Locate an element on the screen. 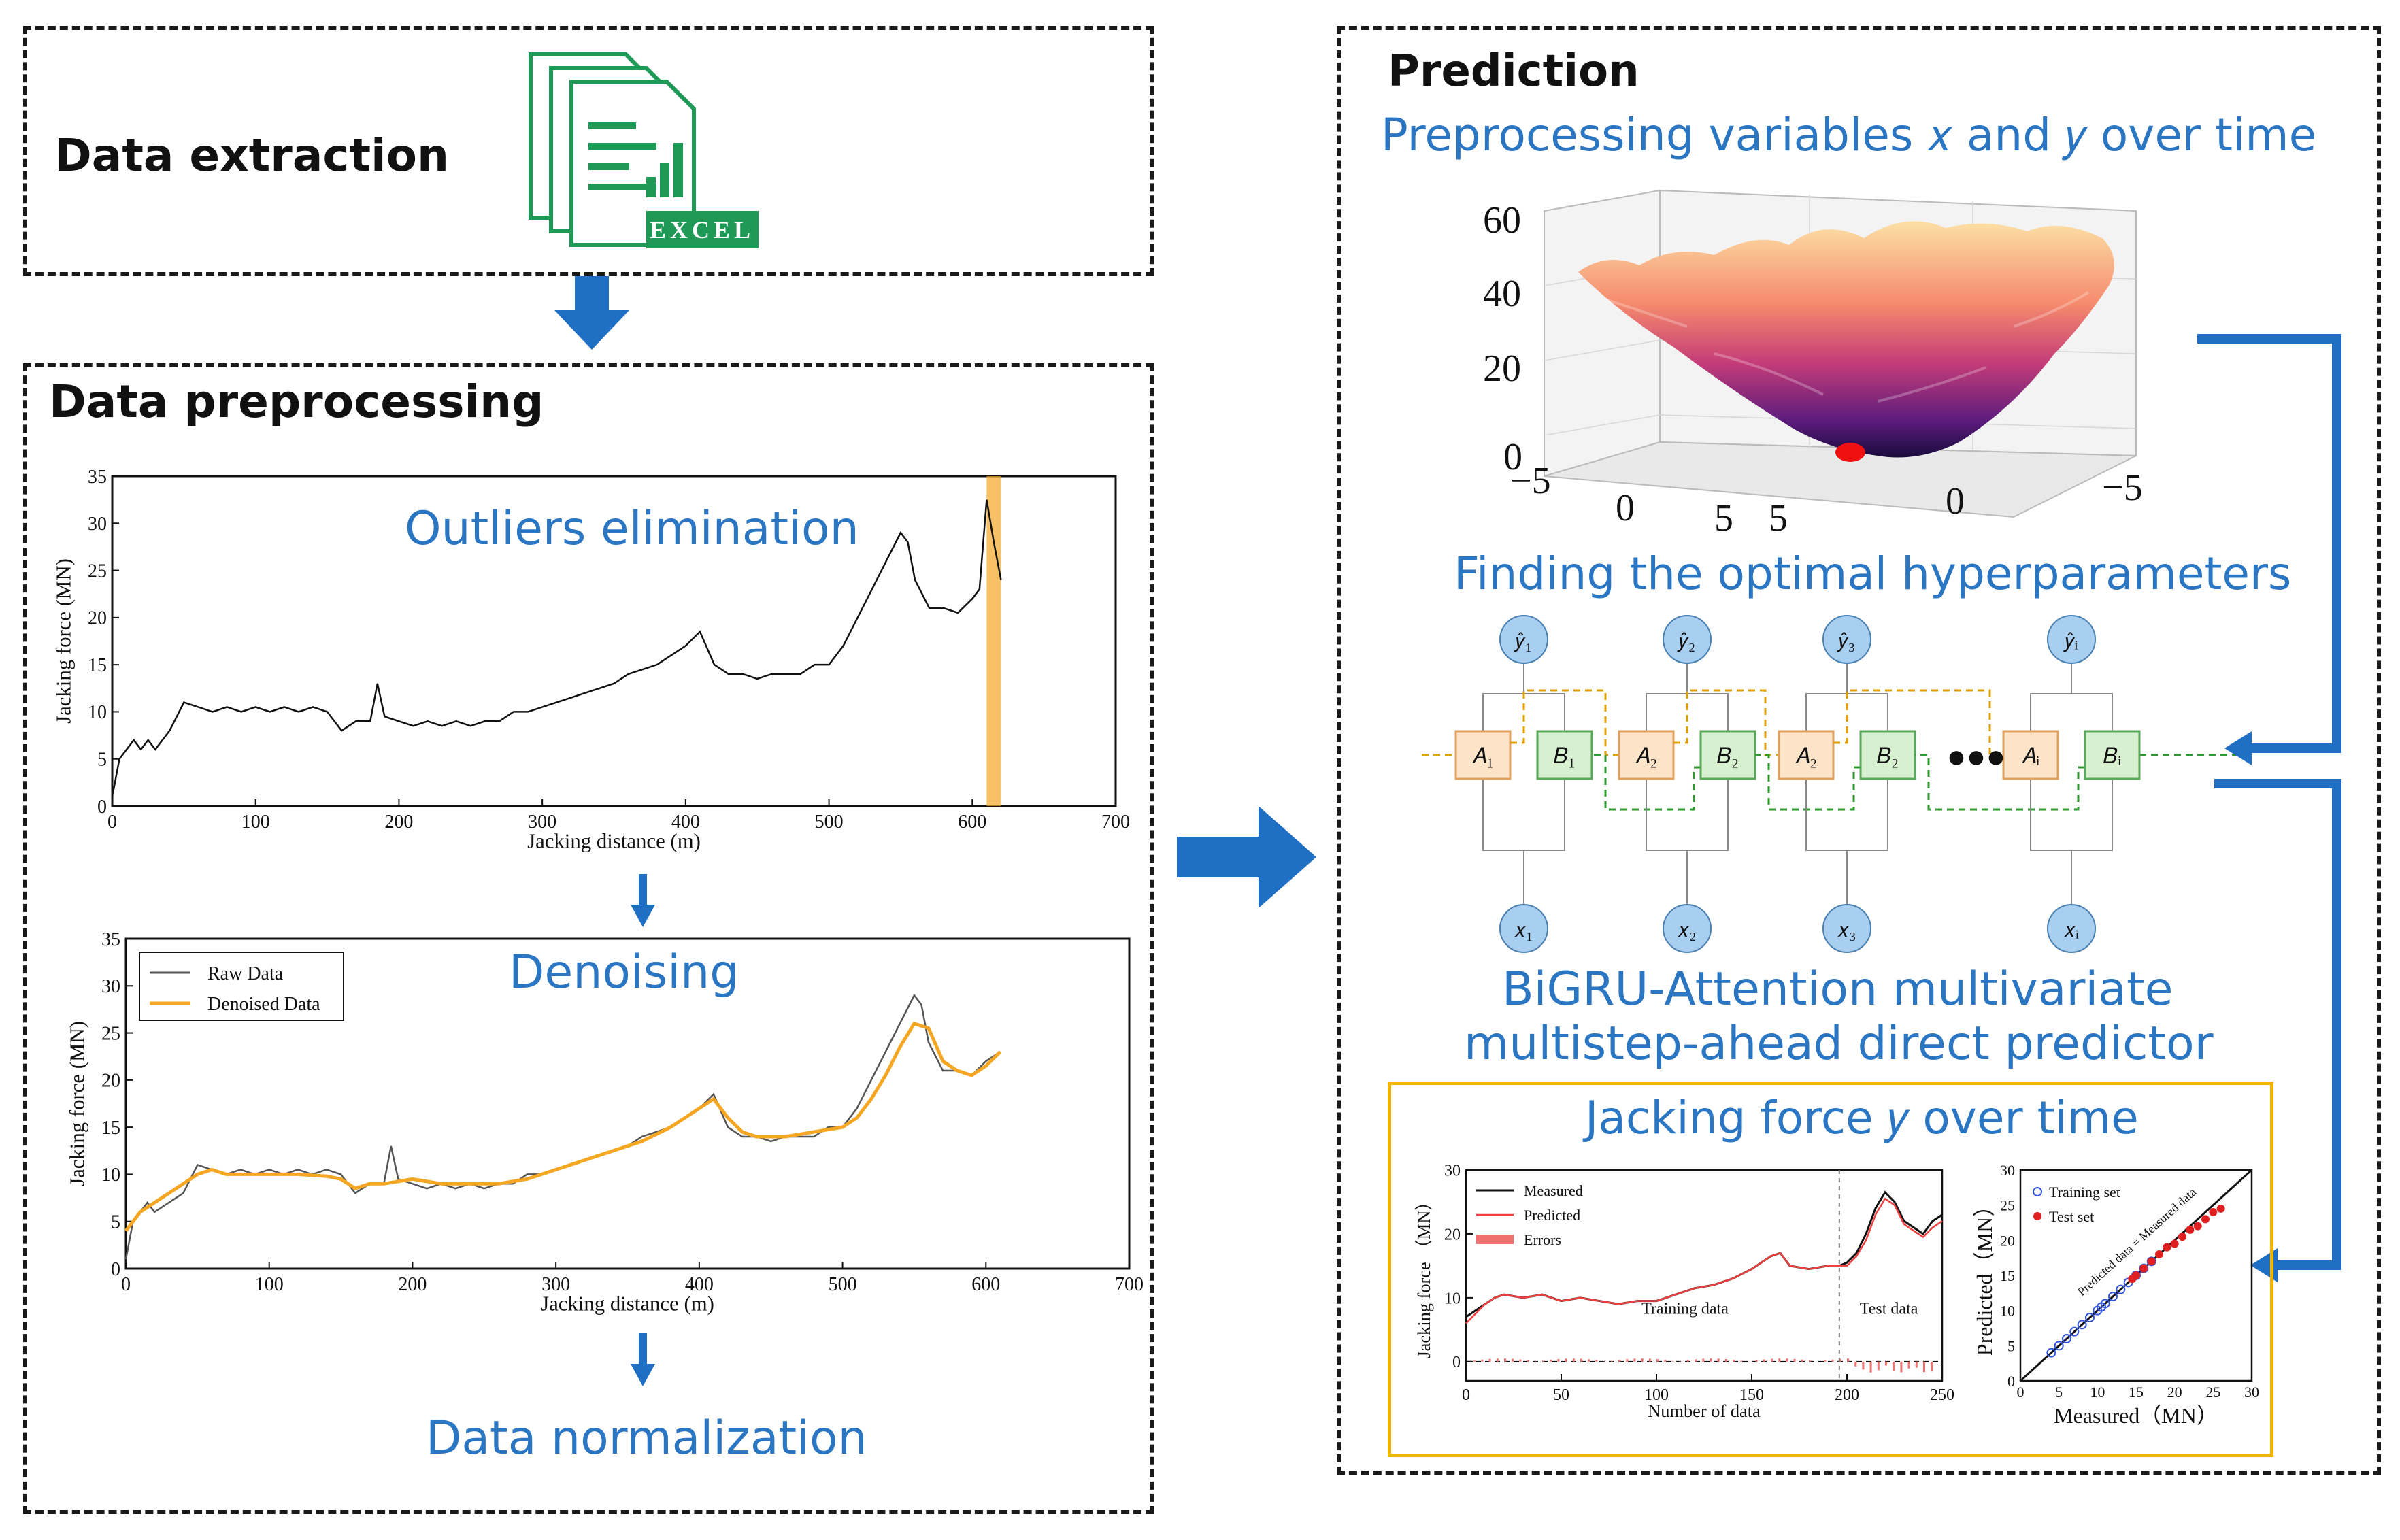 Image resolution: width=2400 pixels, height=1540 pixels. input-node-label: 𝑥₃ is located at coordinates (1846, 930).